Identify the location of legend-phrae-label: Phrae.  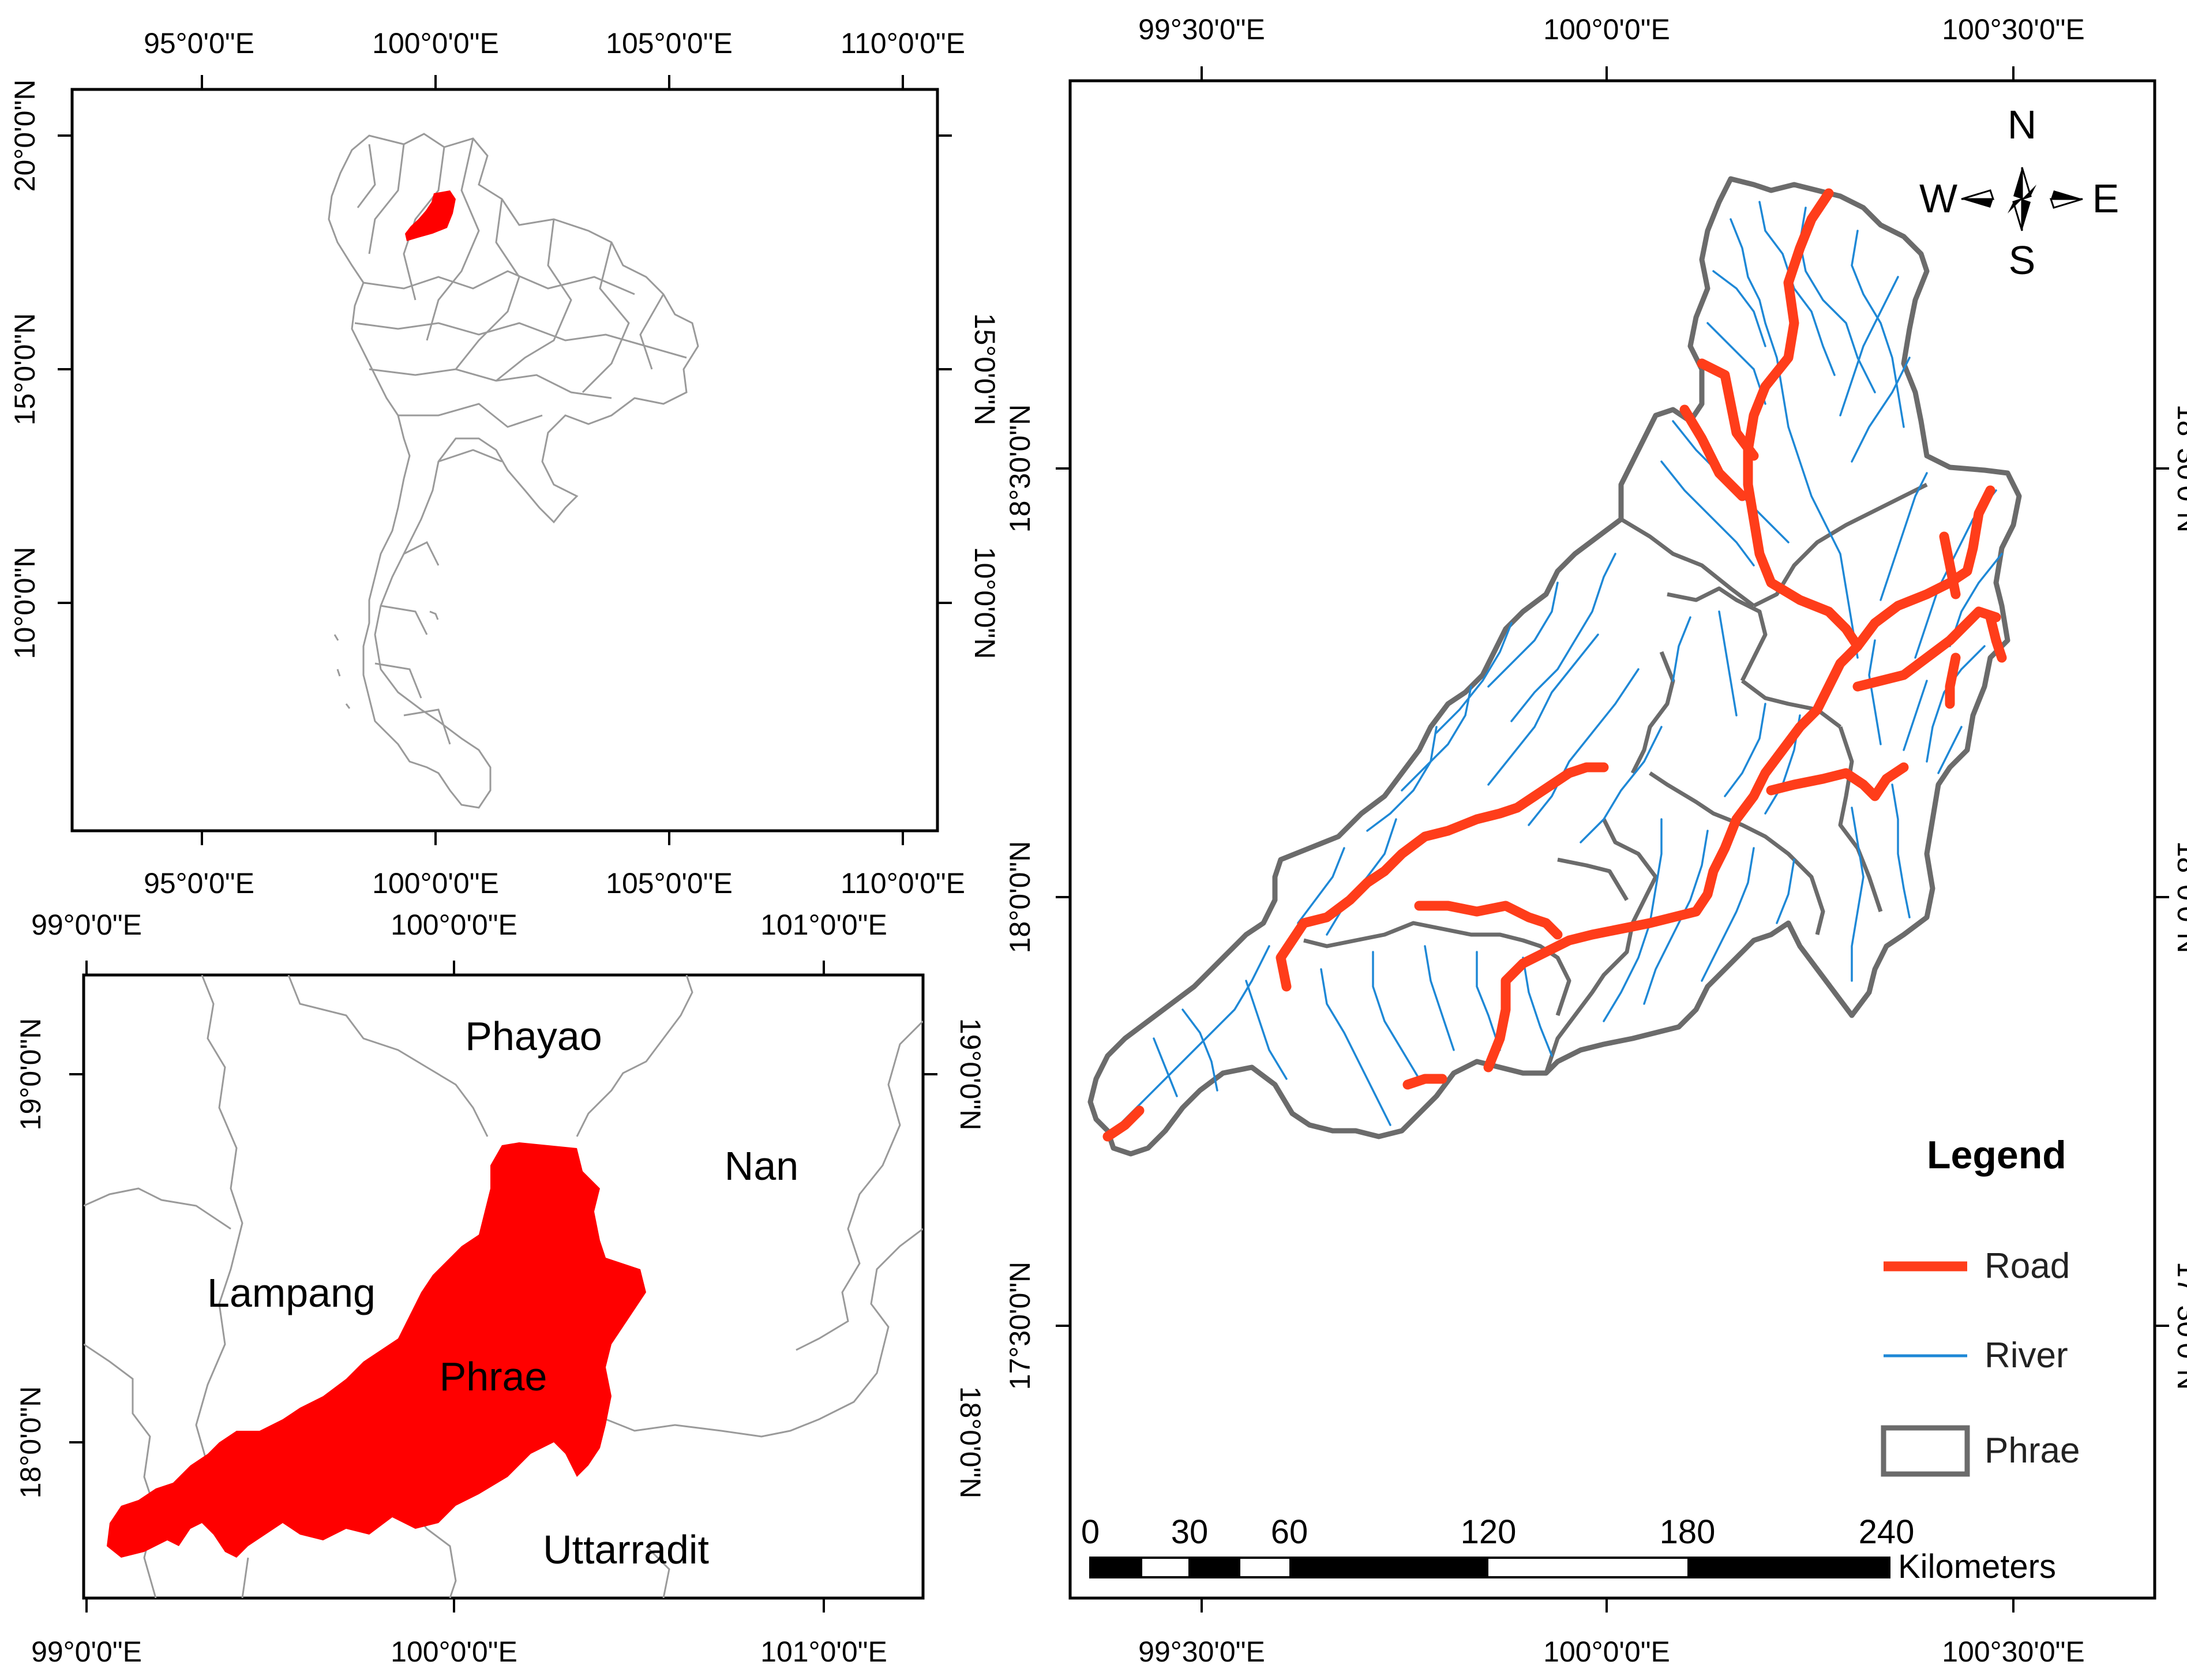
(2033, 1451).